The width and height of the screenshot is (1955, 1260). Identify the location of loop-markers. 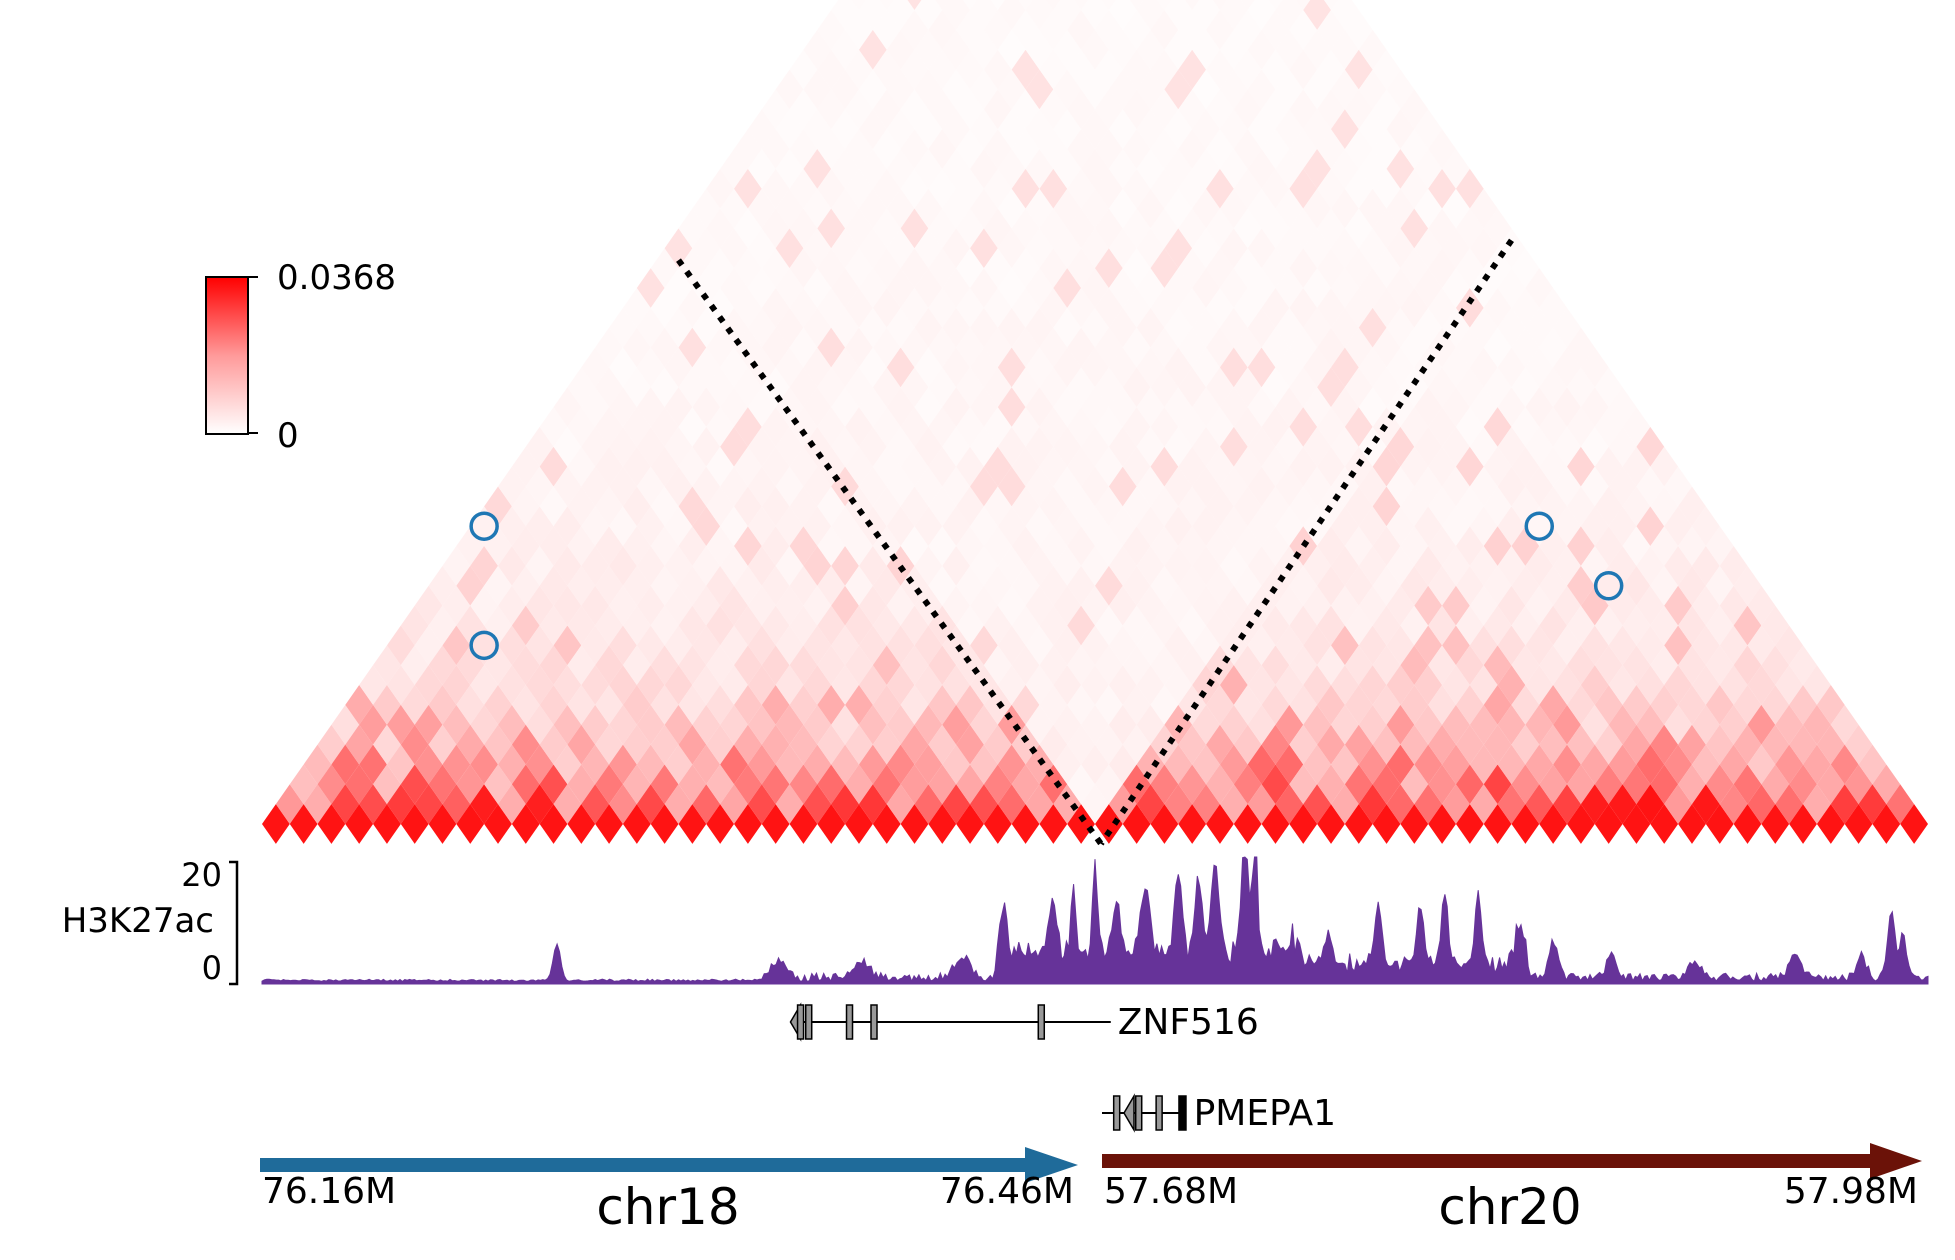
(1046, 586).